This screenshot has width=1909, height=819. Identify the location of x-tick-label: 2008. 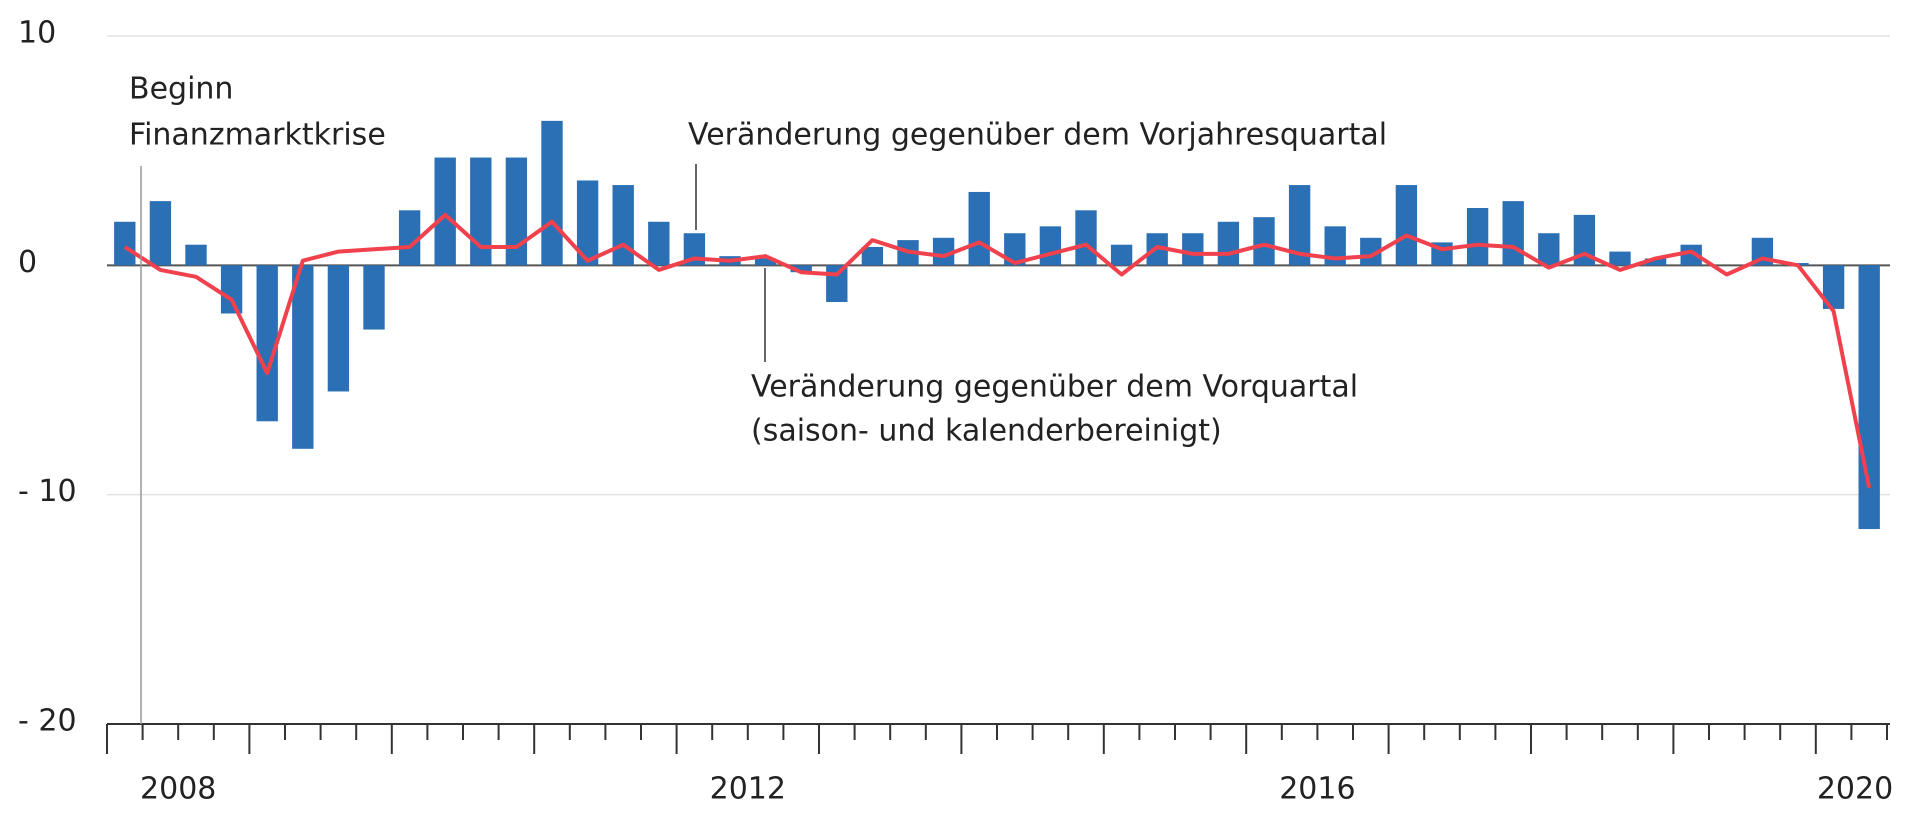
(178, 789).